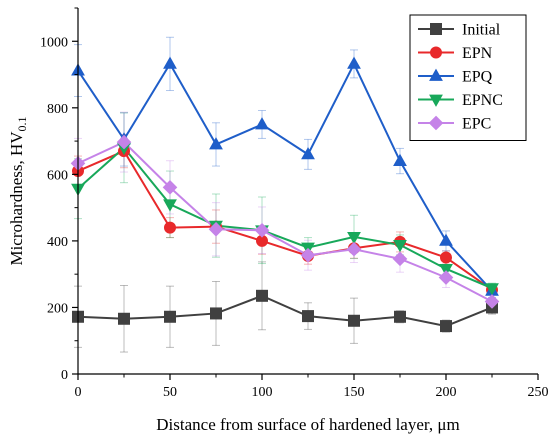 Image resolution: width=550 pixels, height=440 pixels. Describe the element at coordinates (262, 392) in the screenshot. I see `x-tick-label: 100` at that location.